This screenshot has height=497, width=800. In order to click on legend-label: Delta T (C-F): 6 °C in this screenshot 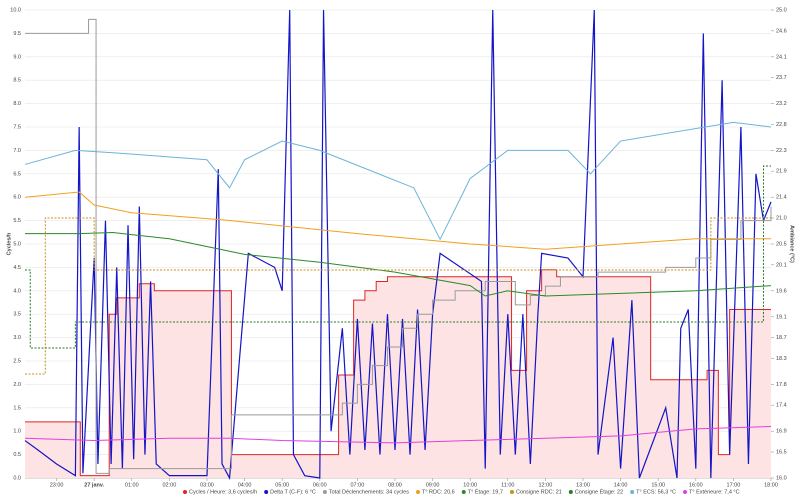, I will do `click(293, 492)`.